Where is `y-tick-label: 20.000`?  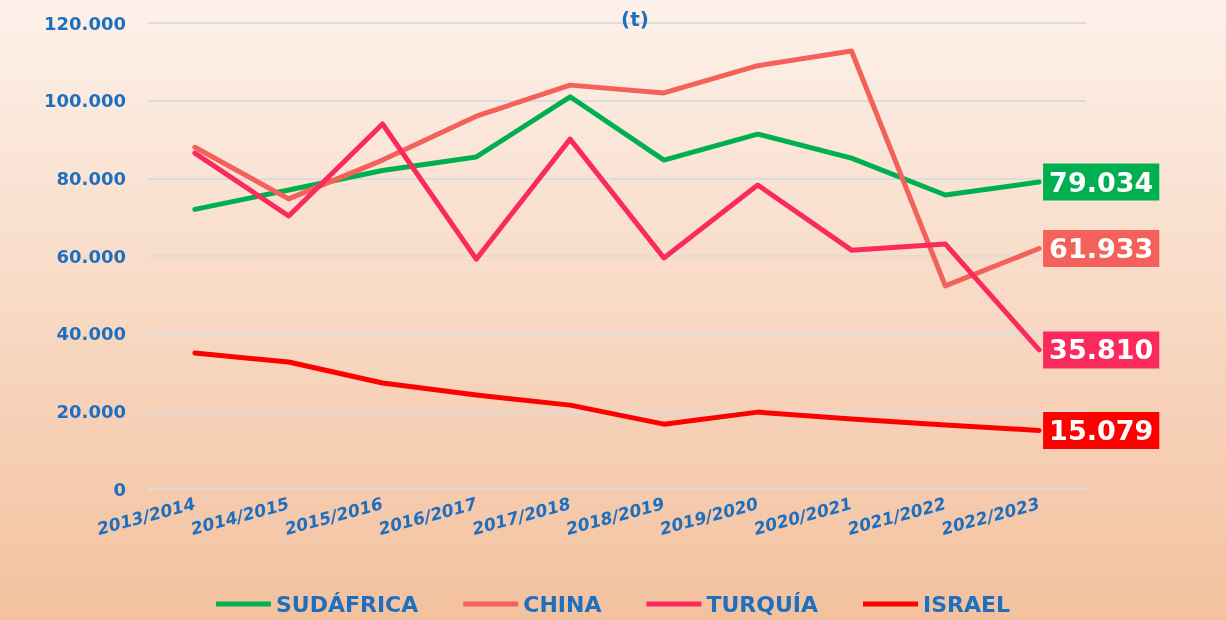
y-tick-label: 20.000 is located at coordinates (91, 411).